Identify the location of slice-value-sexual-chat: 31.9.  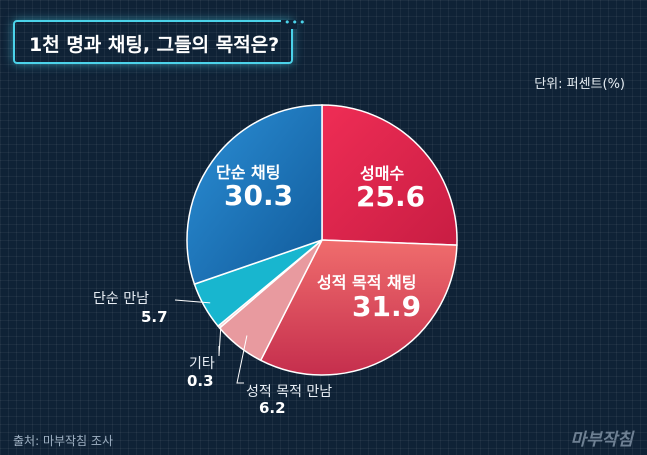
(387, 306).